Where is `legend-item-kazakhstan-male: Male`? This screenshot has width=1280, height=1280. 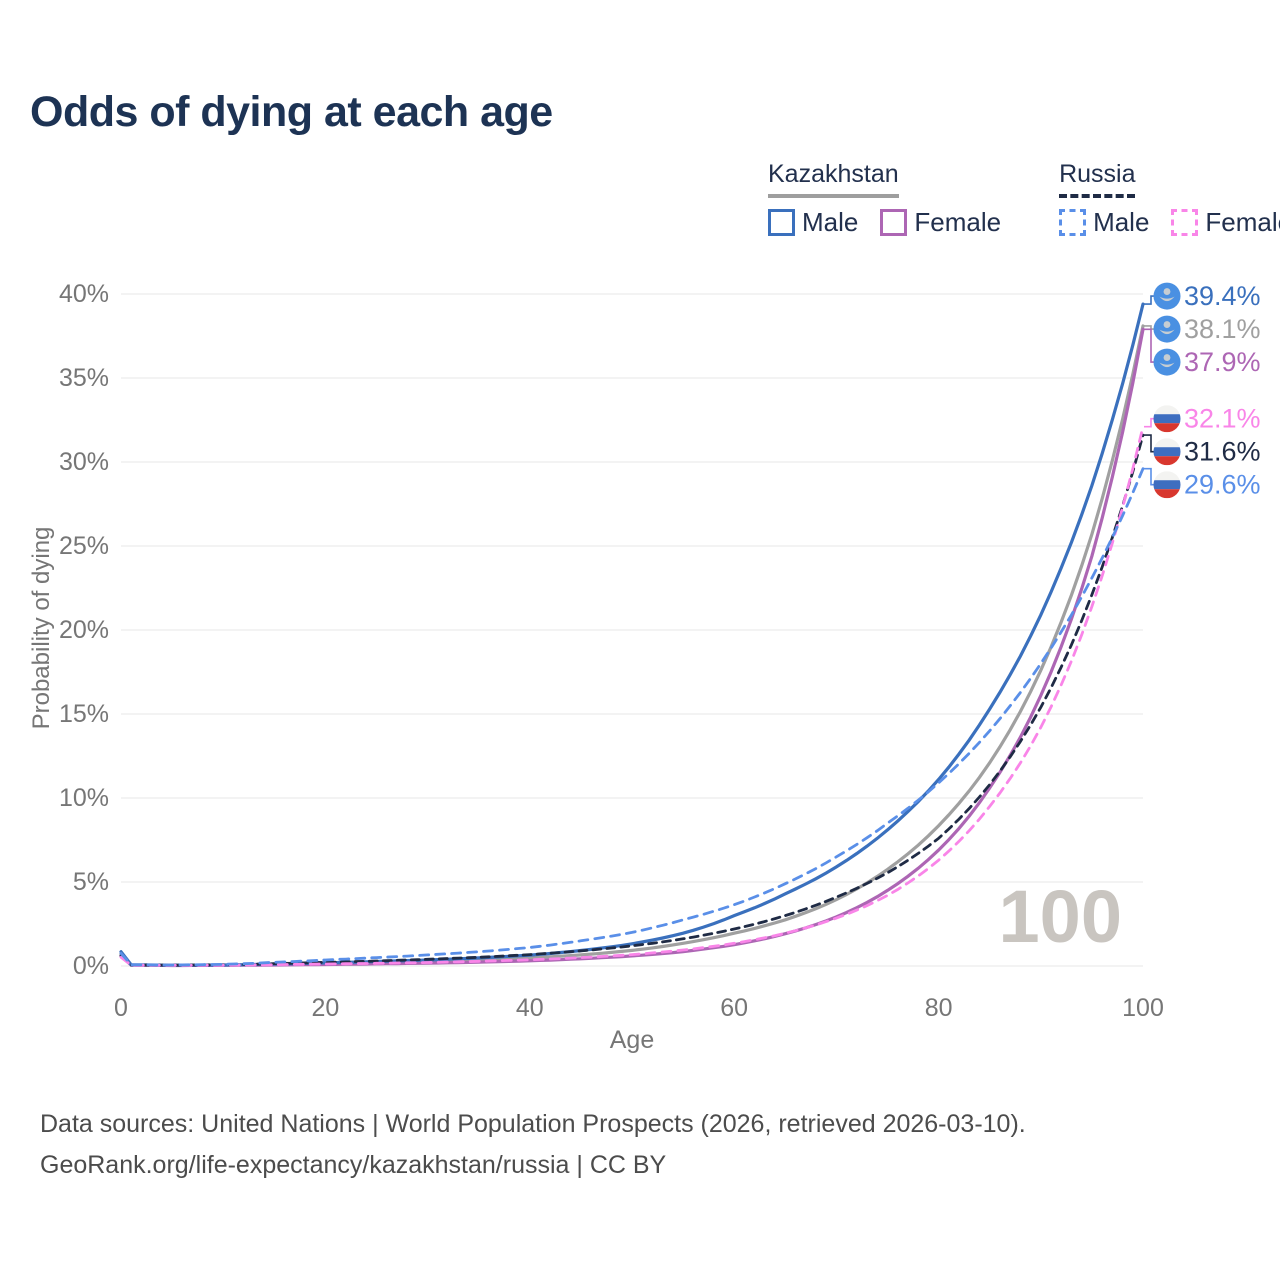 legend-item-kazakhstan-male: Male is located at coordinates (813, 222).